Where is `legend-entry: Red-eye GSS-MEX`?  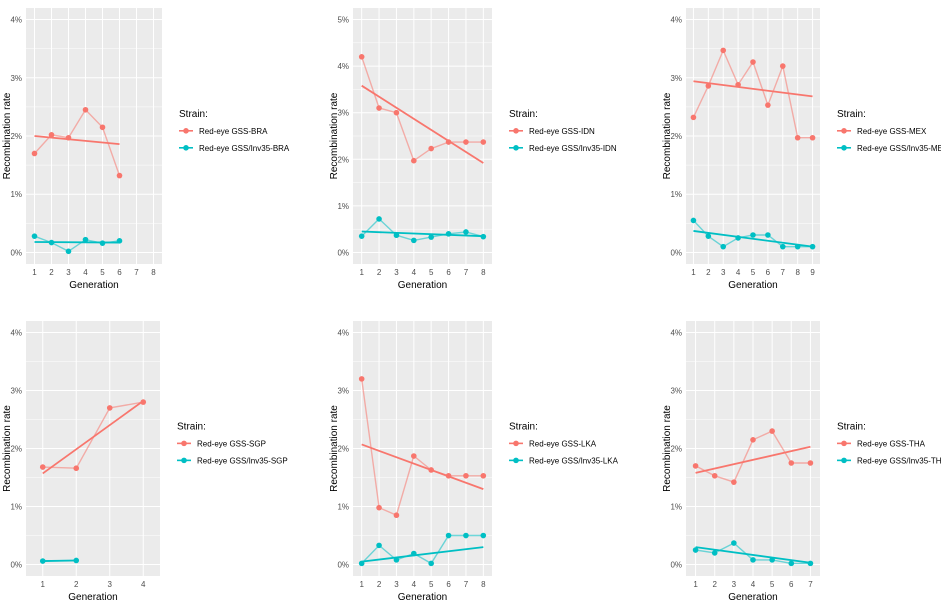 legend-entry: Red-eye GSS-MEX is located at coordinates (892, 131).